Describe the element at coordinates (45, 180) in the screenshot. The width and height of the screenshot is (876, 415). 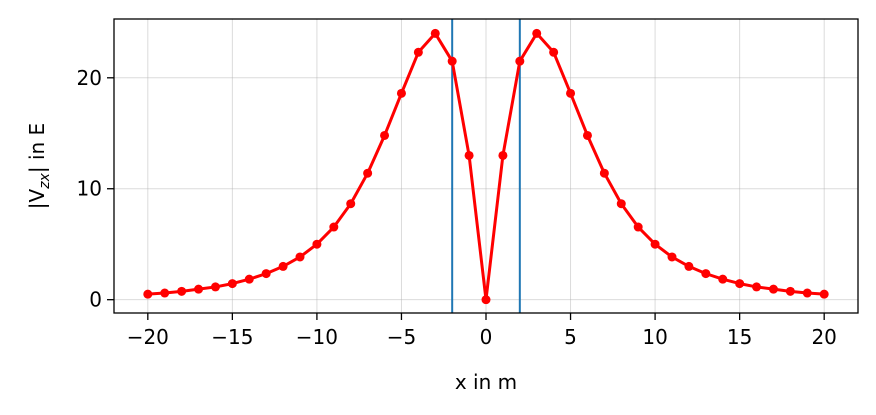
I see `y-axis-label-subscript: zx` at that location.